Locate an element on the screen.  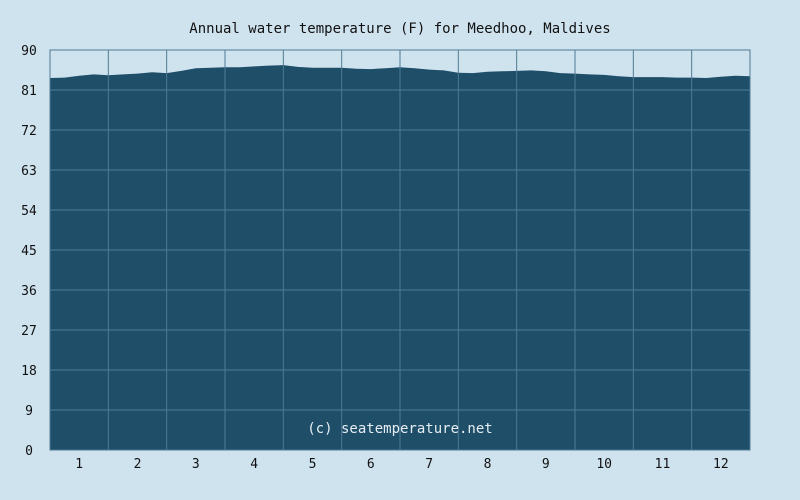
x-tick-label: 3 is located at coordinates (196, 464).